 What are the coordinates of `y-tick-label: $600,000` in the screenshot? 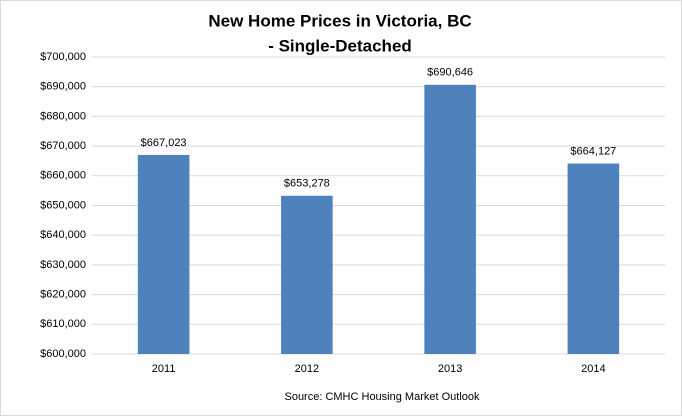 It's located at (63, 354).